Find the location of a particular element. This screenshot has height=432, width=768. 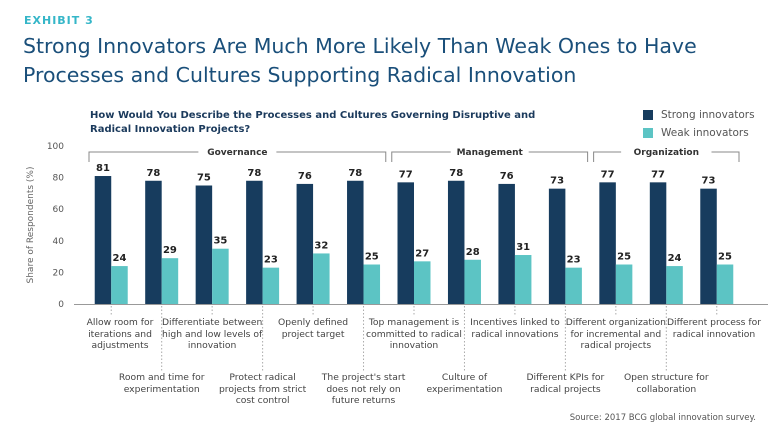

legend-item-strong: Strong innovators is located at coordinates (699, 115).